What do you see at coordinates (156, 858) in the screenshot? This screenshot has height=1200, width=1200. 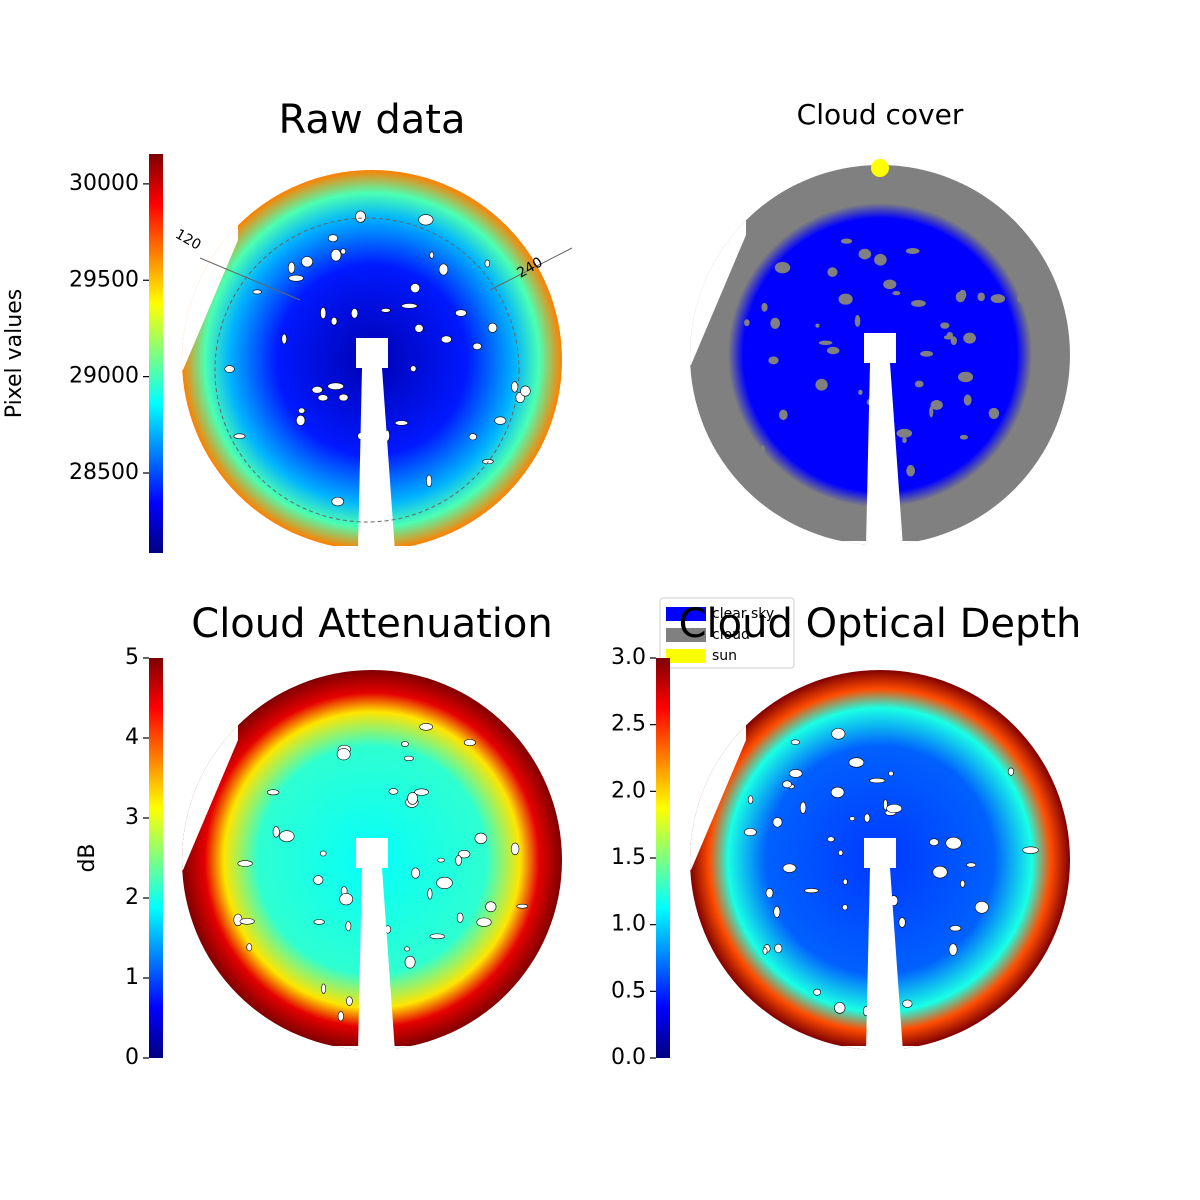 I see `colorbar` at bounding box center [156, 858].